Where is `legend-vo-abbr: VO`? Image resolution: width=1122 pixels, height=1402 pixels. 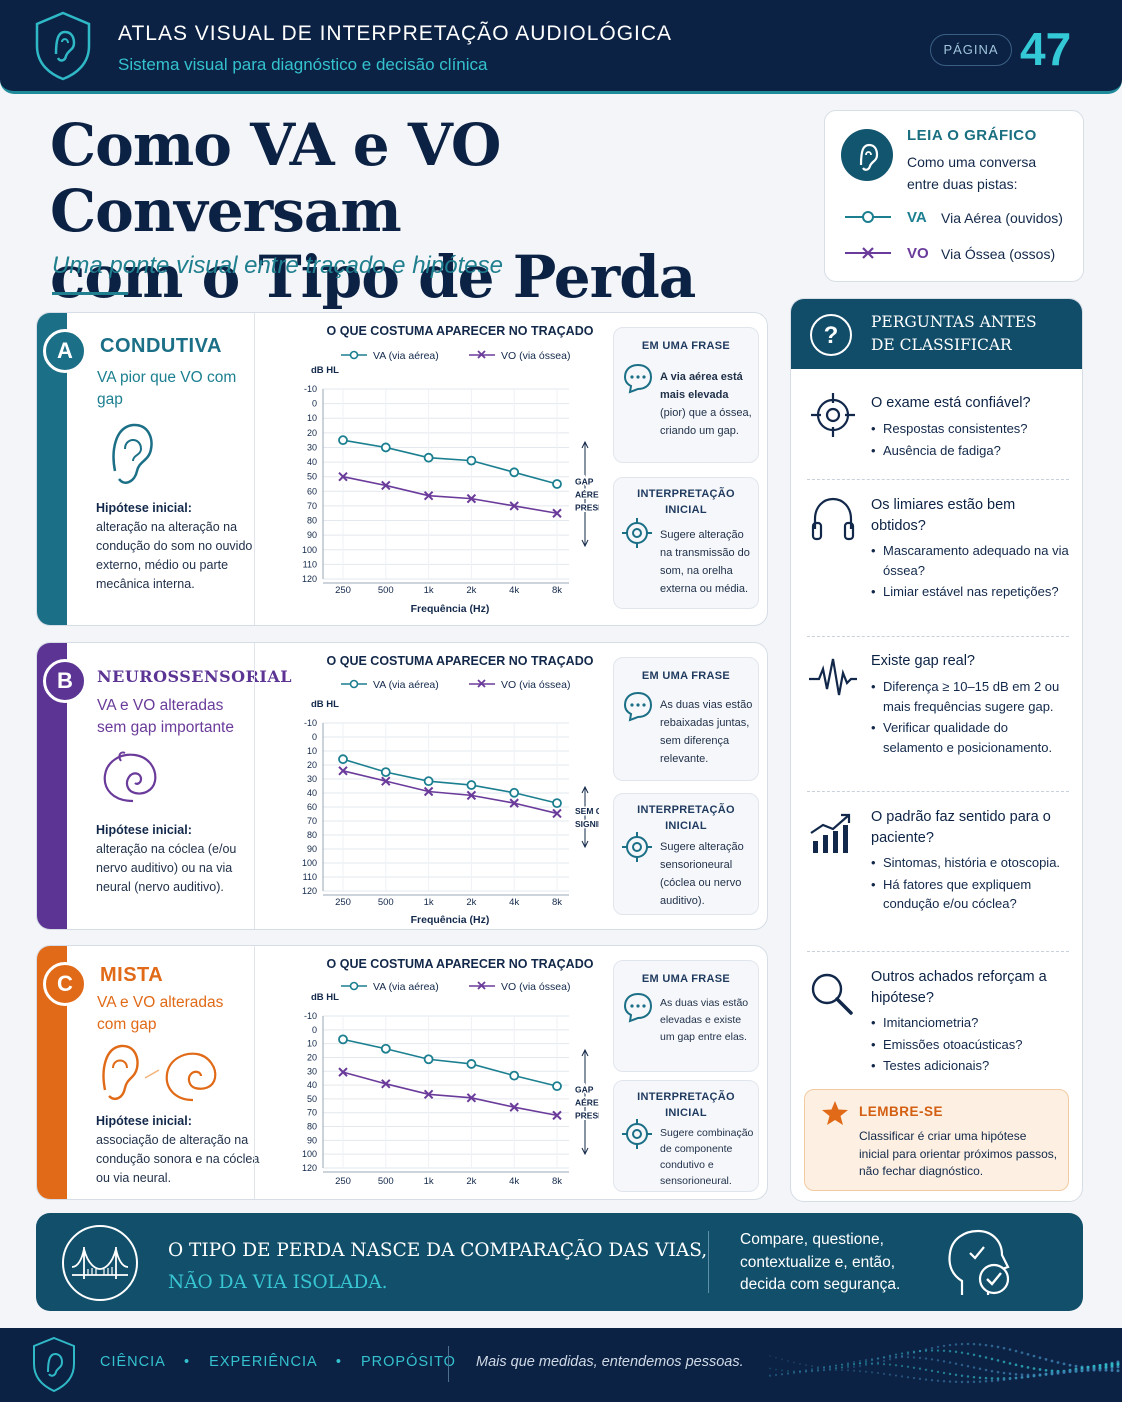 legend-vo-abbr: VO is located at coordinates (918, 253).